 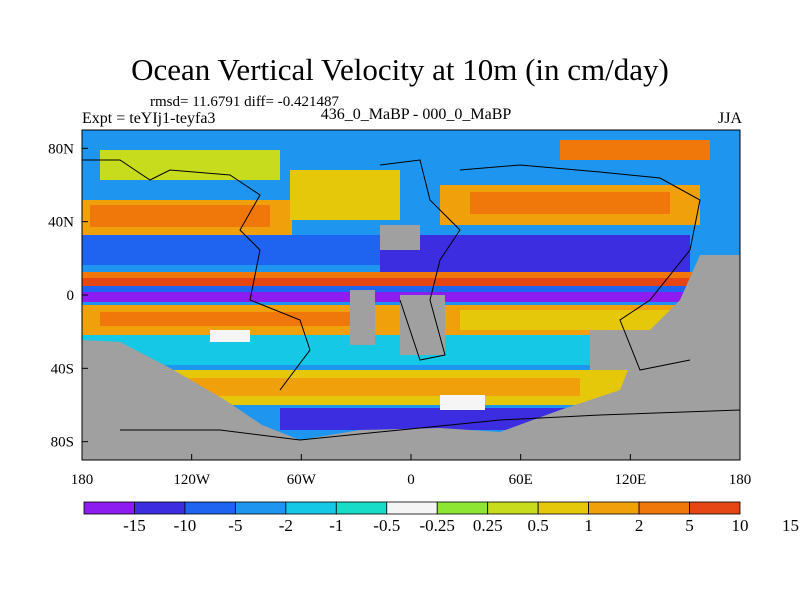 What do you see at coordinates (180, 216) in the screenshot?
I see `band-40n-warm-center` at bounding box center [180, 216].